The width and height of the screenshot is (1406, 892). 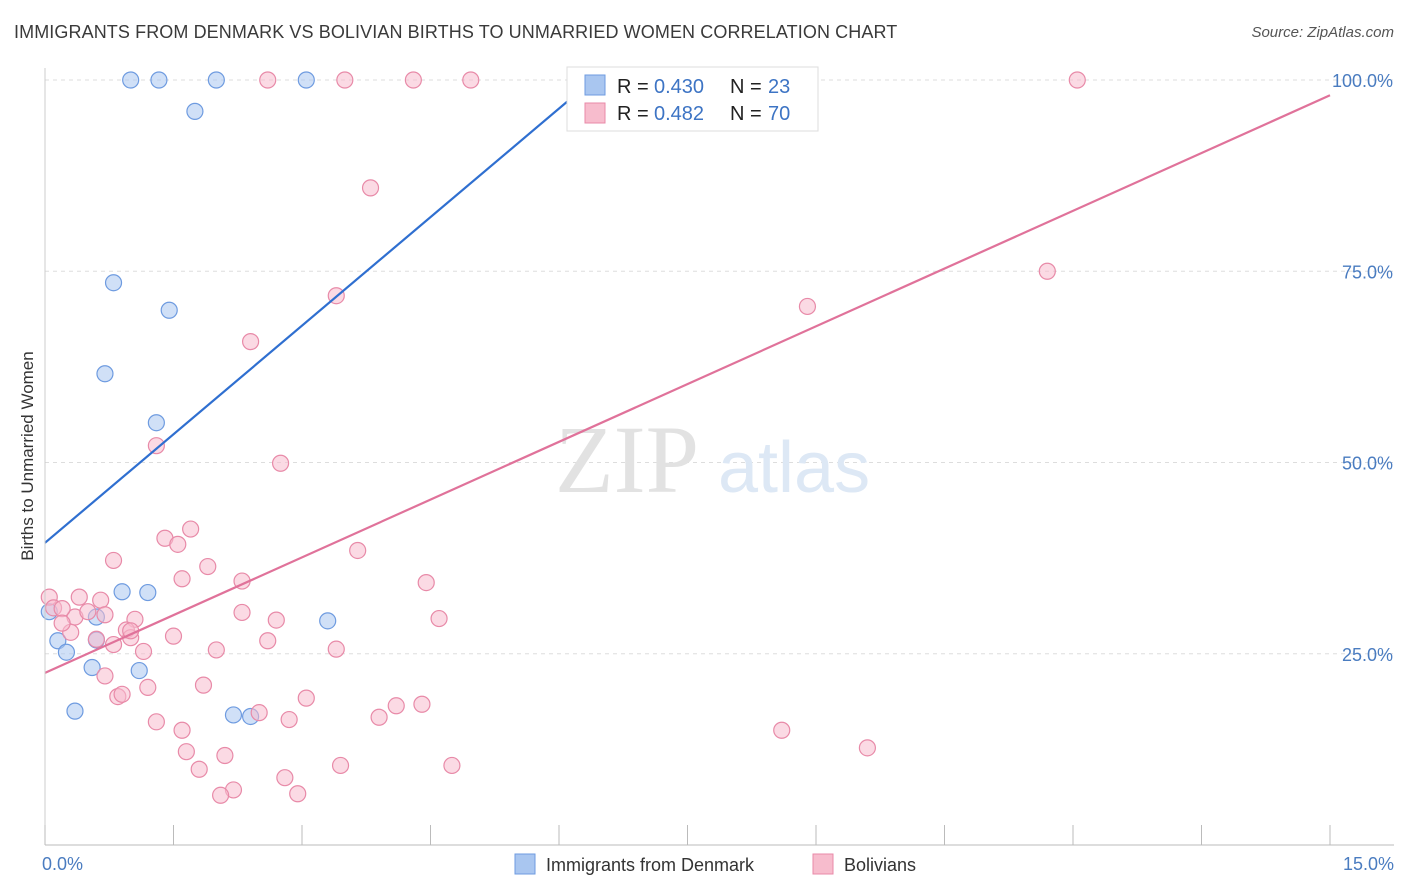 I want to click on x-tick-labels: 0.0% 15.0%, so click(x=718, y=864).